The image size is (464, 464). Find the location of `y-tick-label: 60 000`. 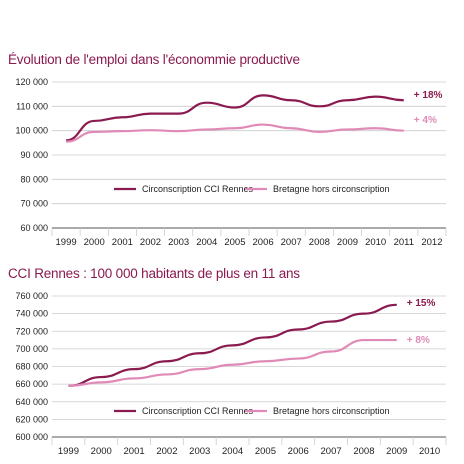

y-tick-label: 60 000 is located at coordinates (34, 228).